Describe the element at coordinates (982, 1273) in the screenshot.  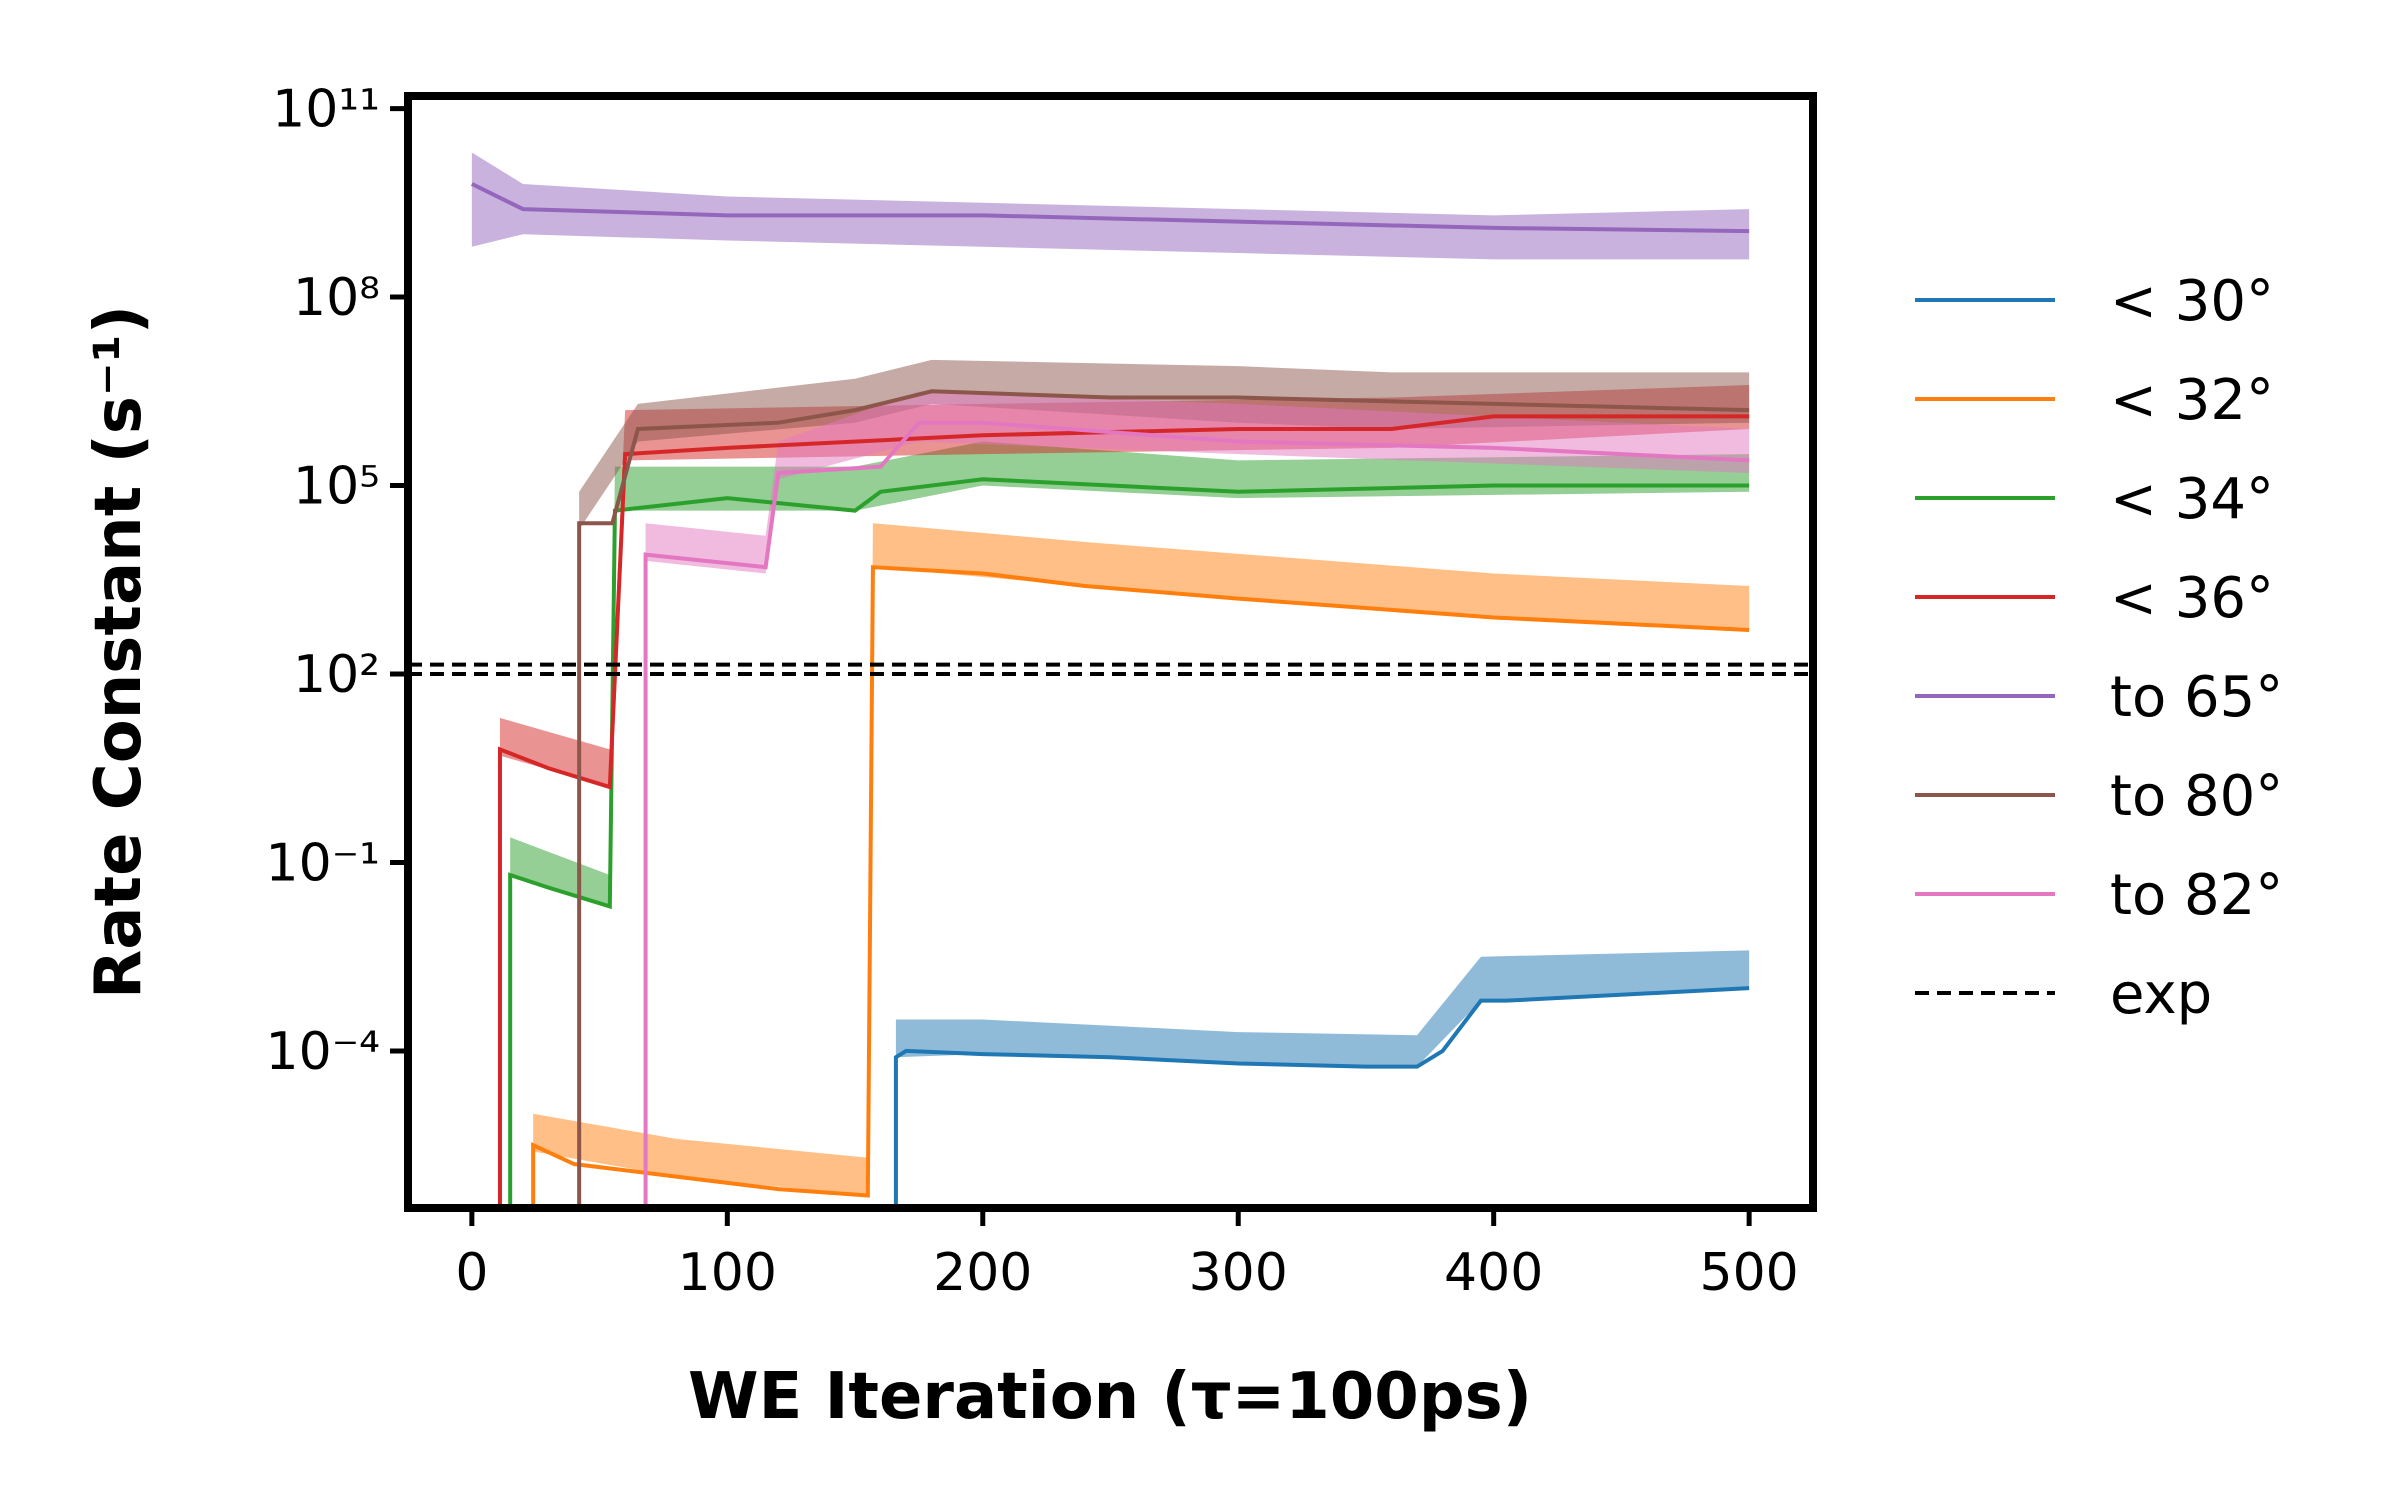
I see `x-tick-label-200: 200` at that location.